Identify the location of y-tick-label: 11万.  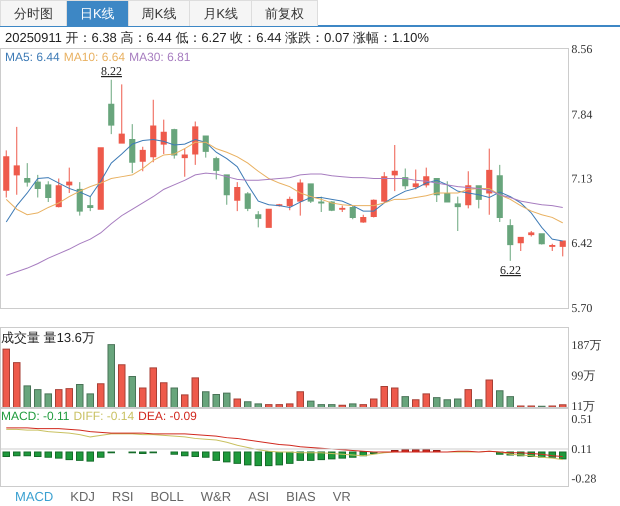
(583, 405).